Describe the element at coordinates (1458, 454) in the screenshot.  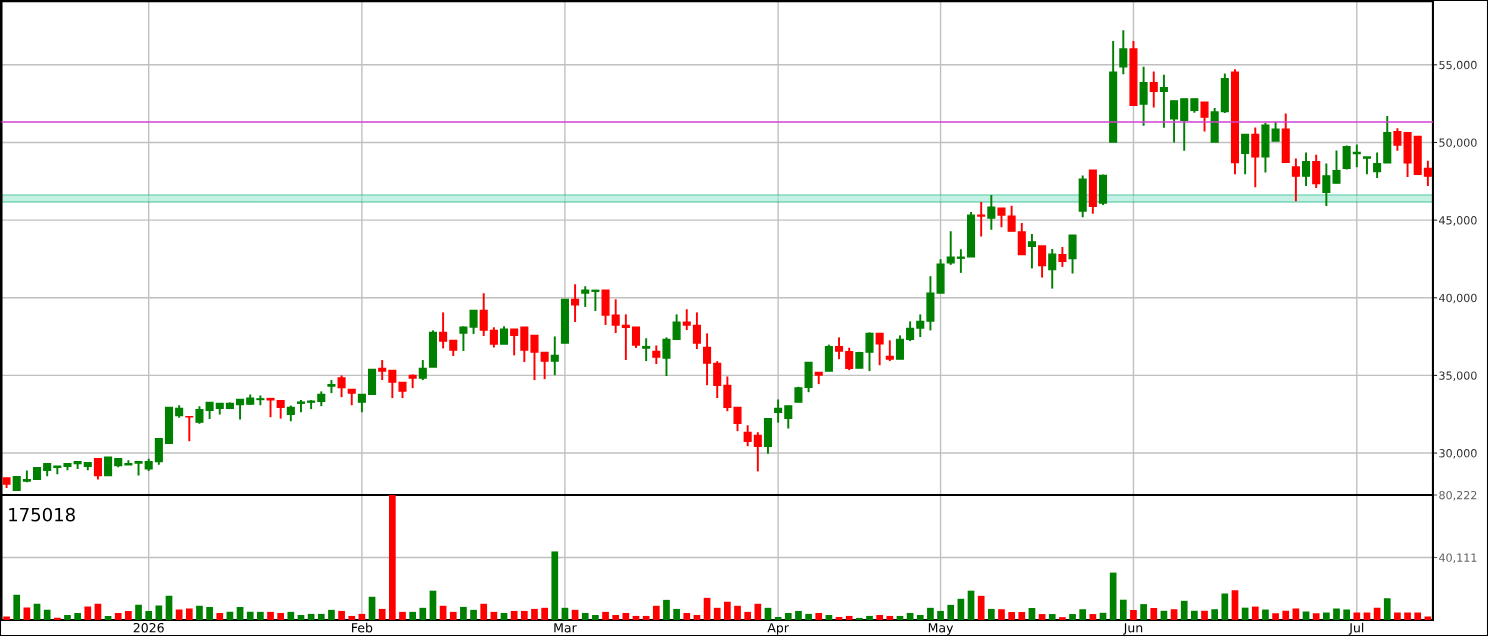
I see `y-tick-label: 30,000` at that location.